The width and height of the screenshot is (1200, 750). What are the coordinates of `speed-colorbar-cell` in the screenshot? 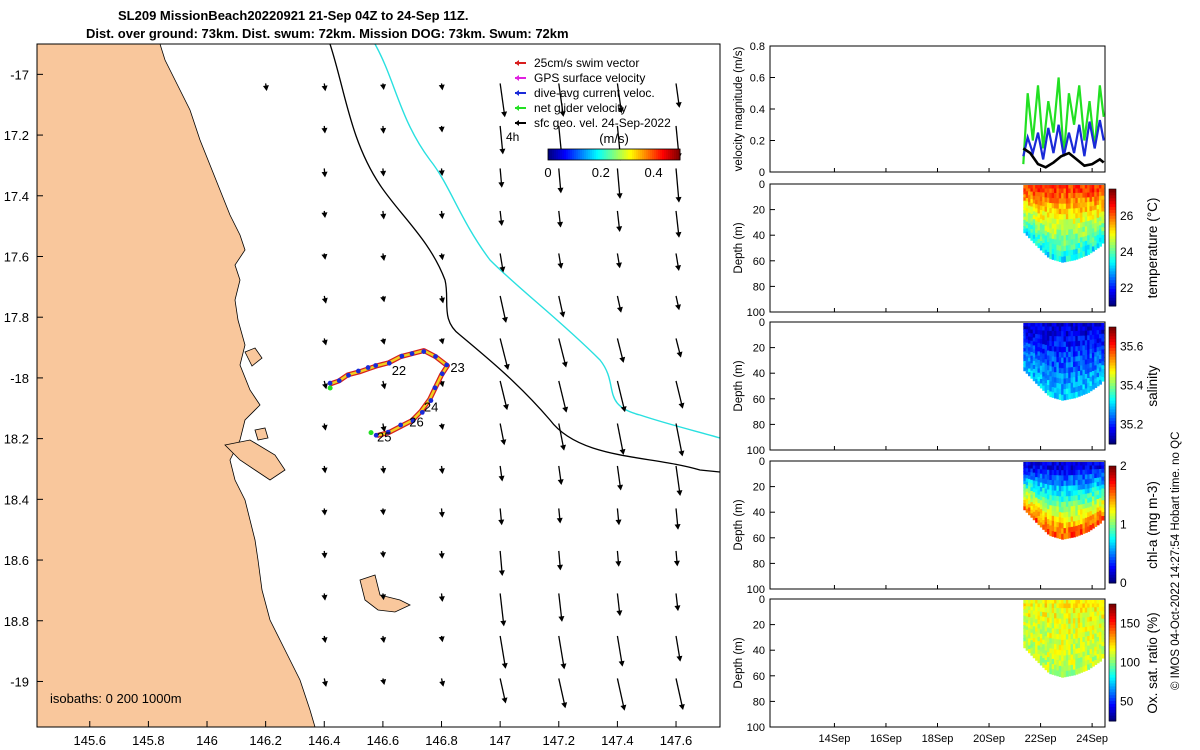 It's located at (617, 154).